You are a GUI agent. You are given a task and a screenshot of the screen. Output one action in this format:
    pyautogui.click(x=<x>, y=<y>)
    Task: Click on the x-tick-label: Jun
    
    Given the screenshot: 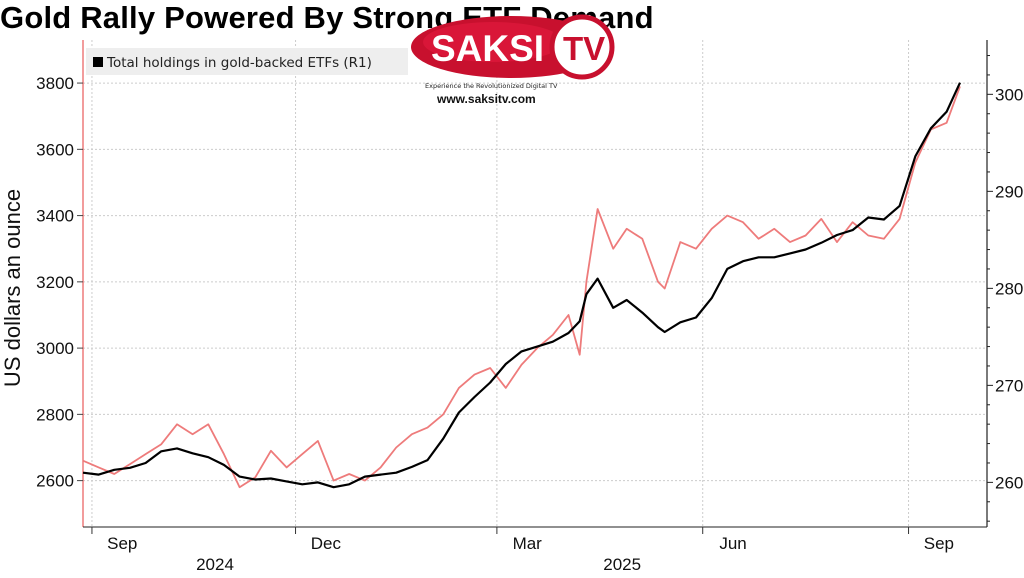 What is the action you would take?
    pyautogui.click(x=732, y=543)
    